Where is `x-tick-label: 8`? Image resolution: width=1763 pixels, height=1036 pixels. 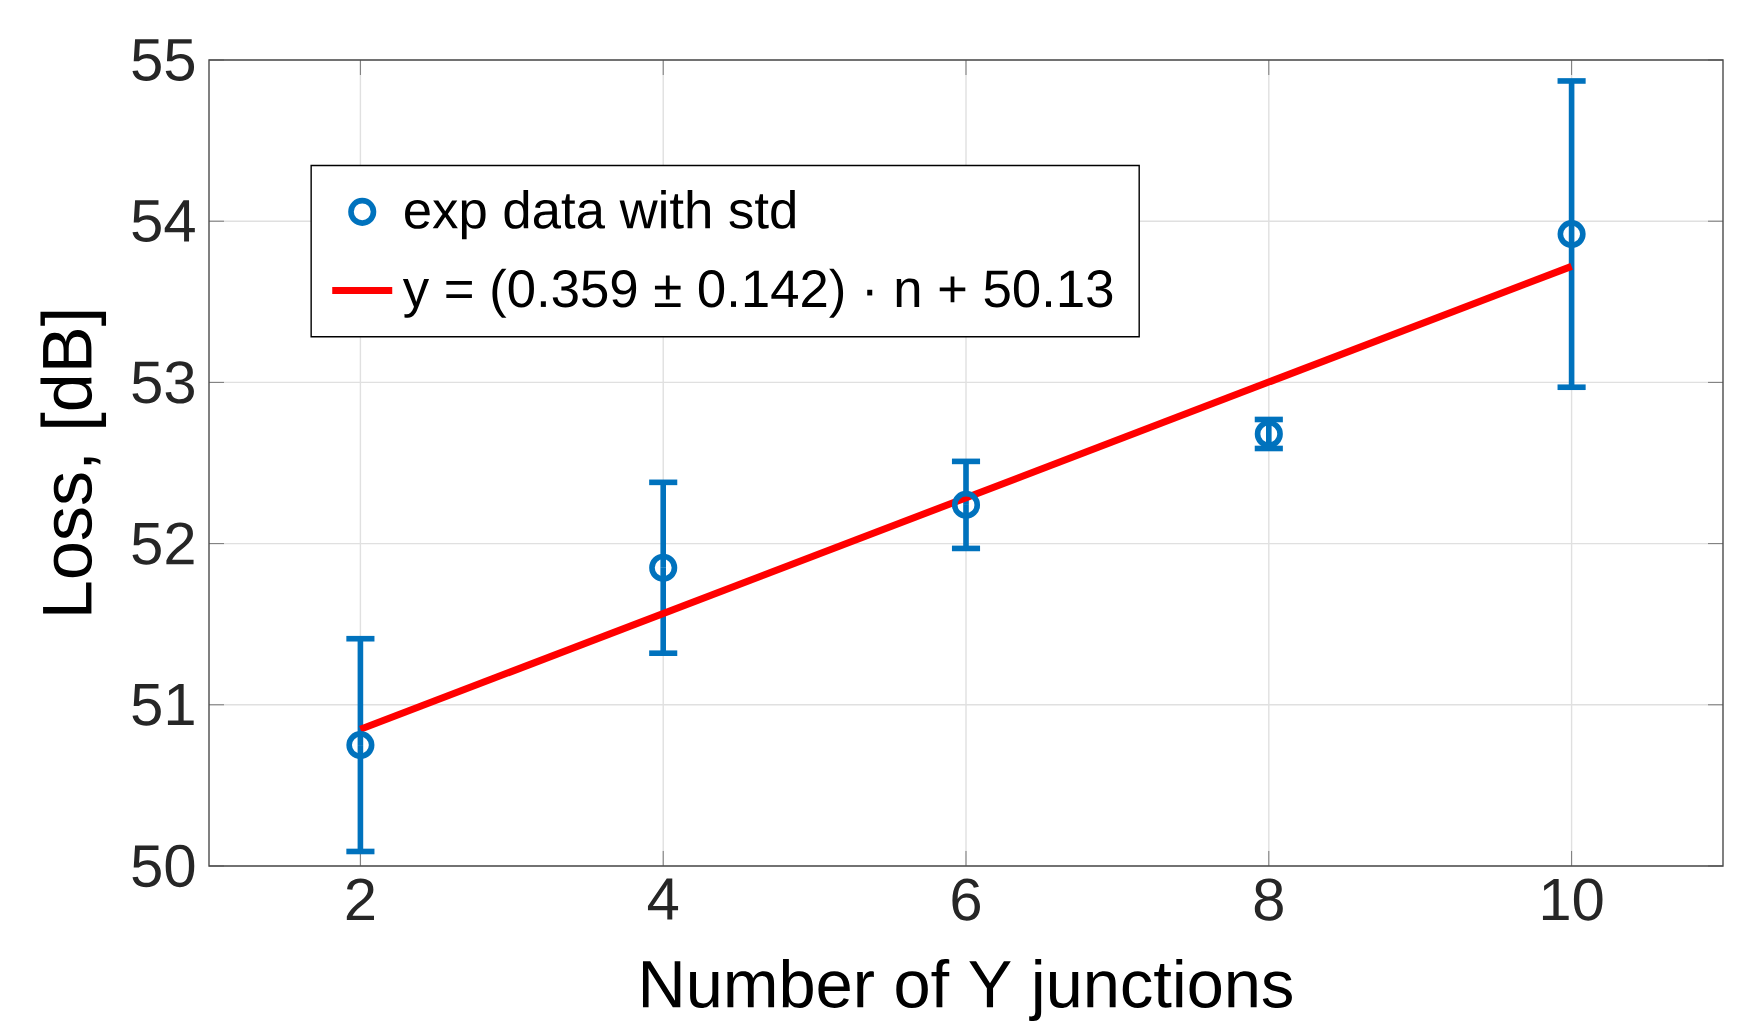 x-tick-label: 8 is located at coordinates (1268, 899).